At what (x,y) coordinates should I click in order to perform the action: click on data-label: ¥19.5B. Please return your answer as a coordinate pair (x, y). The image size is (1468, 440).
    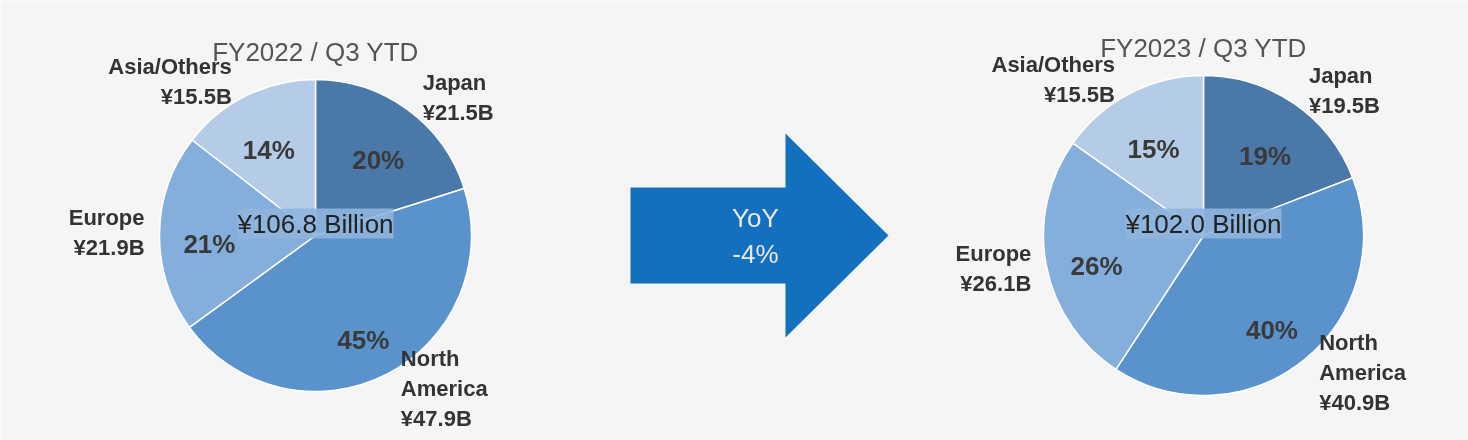
    Looking at the image, I should click on (1344, 105).